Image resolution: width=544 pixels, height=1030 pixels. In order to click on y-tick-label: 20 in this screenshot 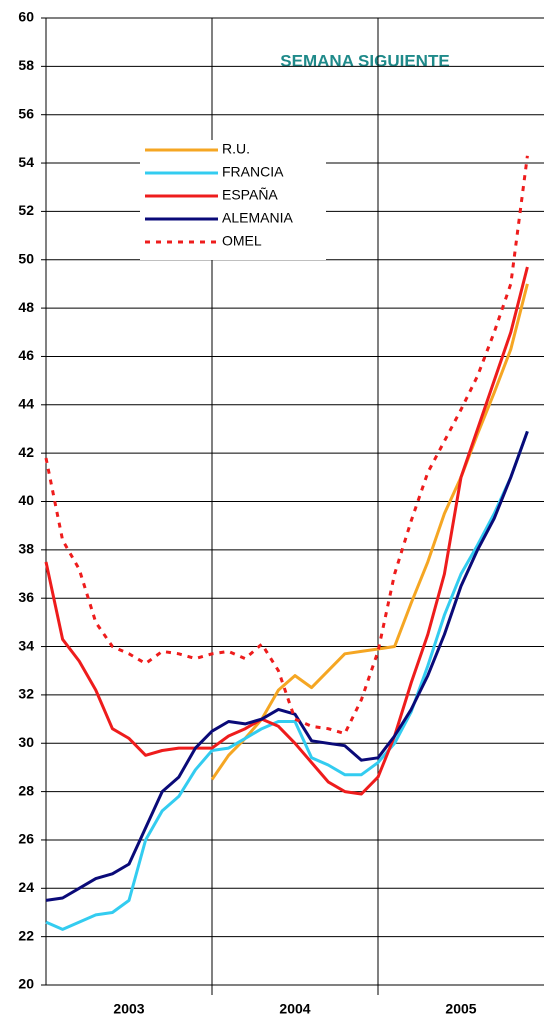, I will do `click(26, 984)`.